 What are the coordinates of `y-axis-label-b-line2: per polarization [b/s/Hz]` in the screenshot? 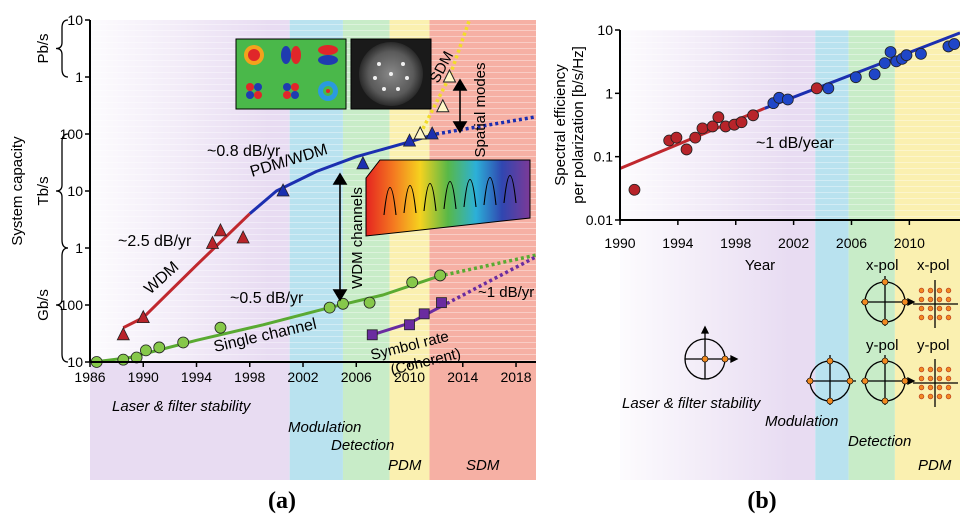 It's located at (578, 125).